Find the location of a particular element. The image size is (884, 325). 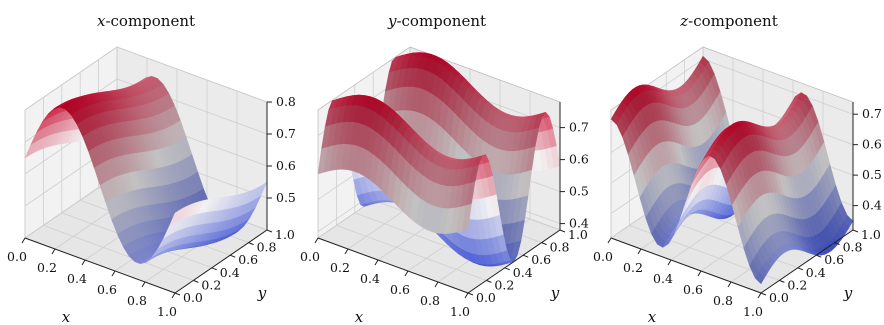

x-tick-label: 0.8 is located at coordinates (137, 300).